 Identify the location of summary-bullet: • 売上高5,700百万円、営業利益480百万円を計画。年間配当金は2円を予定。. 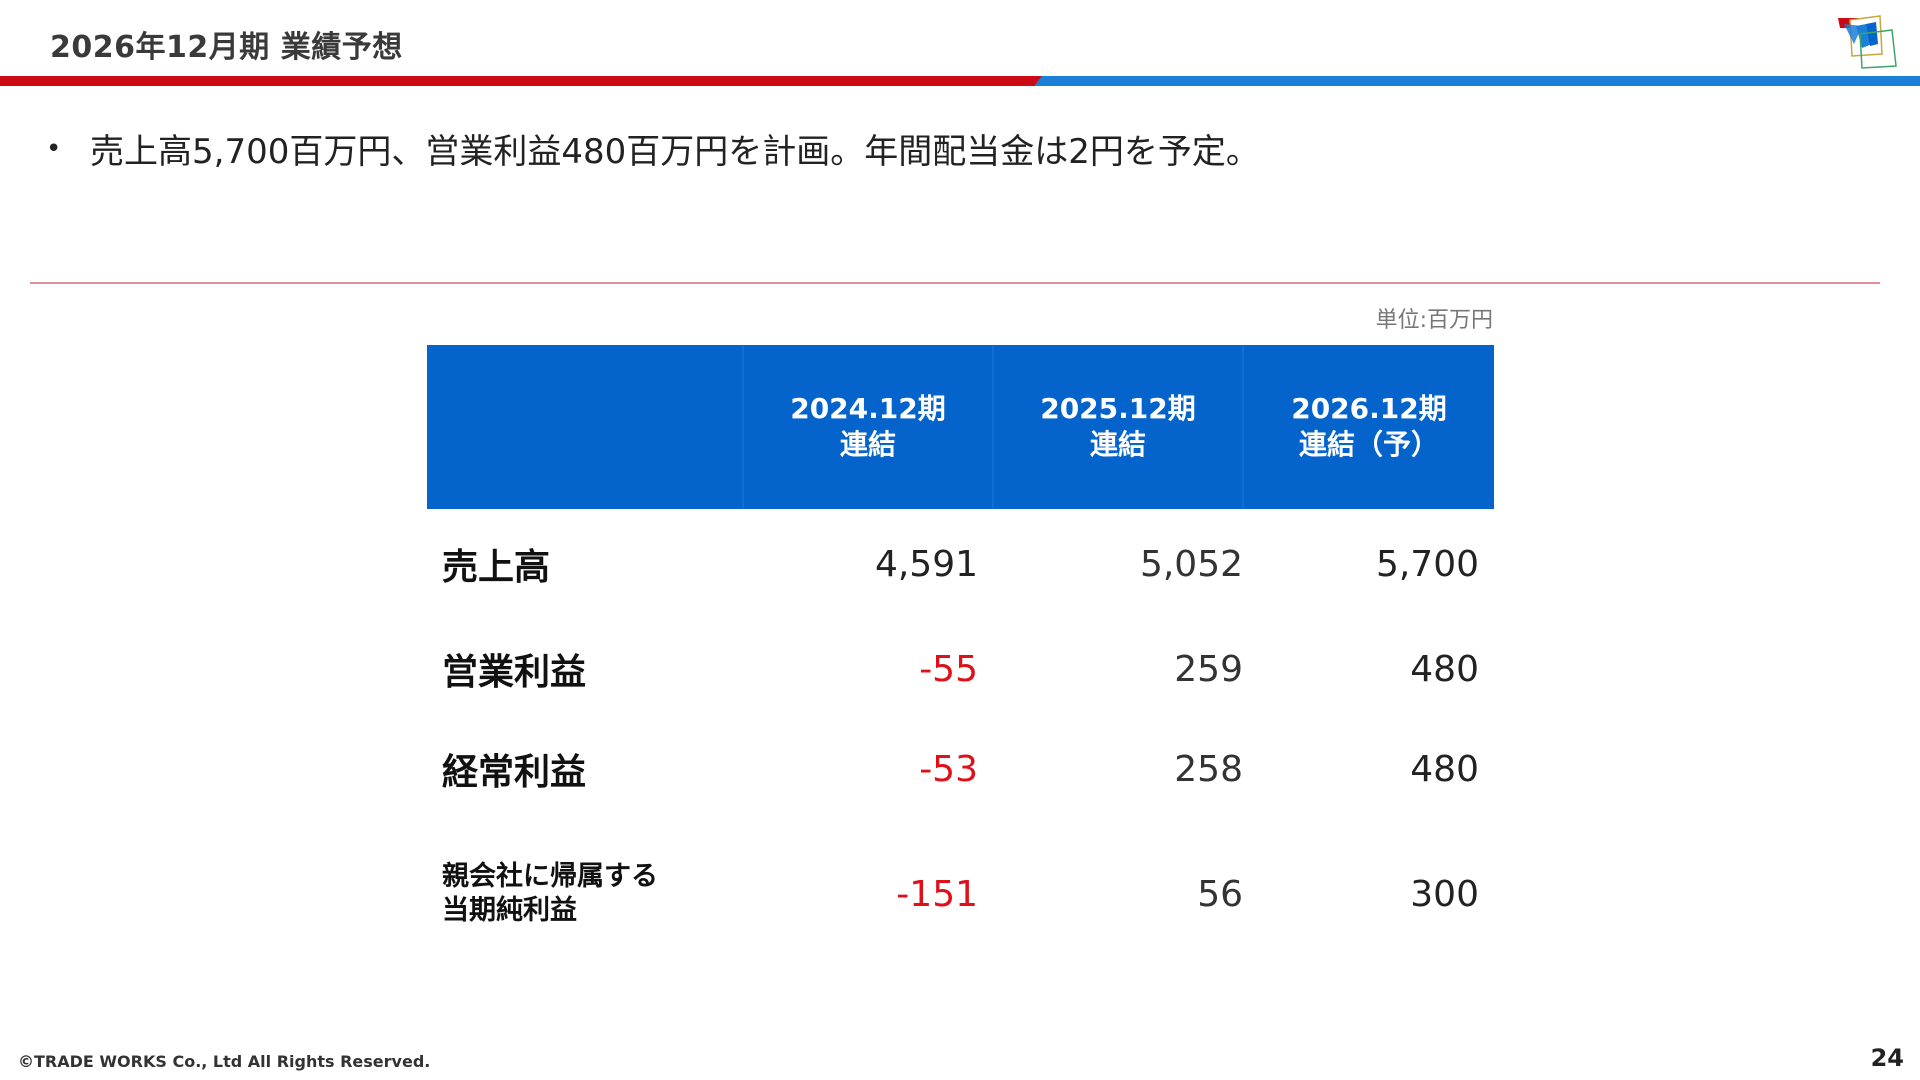
(653, 148).